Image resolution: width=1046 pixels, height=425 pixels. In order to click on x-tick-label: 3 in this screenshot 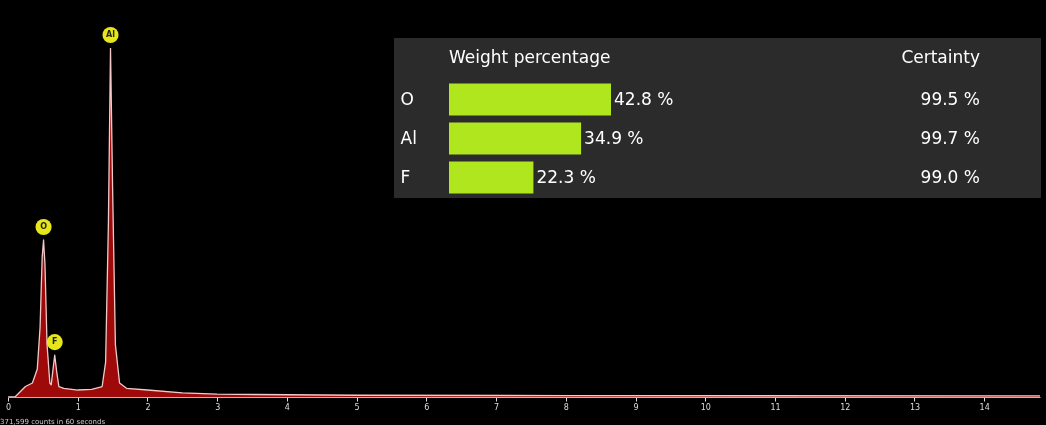, I will do `click(218, 407)`.